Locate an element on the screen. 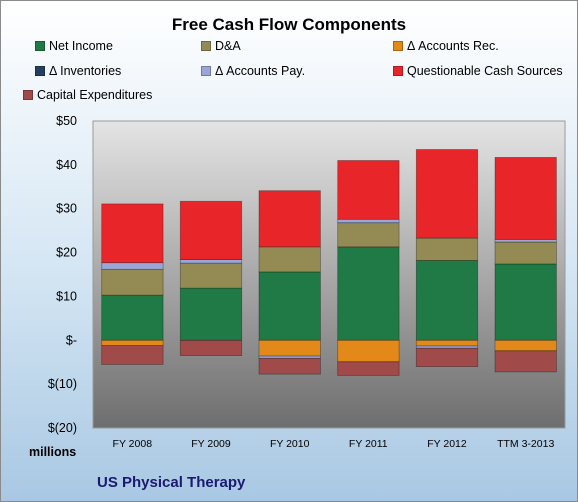 This screenshot has width=578, height=502. y-tick-label: $20 is located at coordinates (66, 253).